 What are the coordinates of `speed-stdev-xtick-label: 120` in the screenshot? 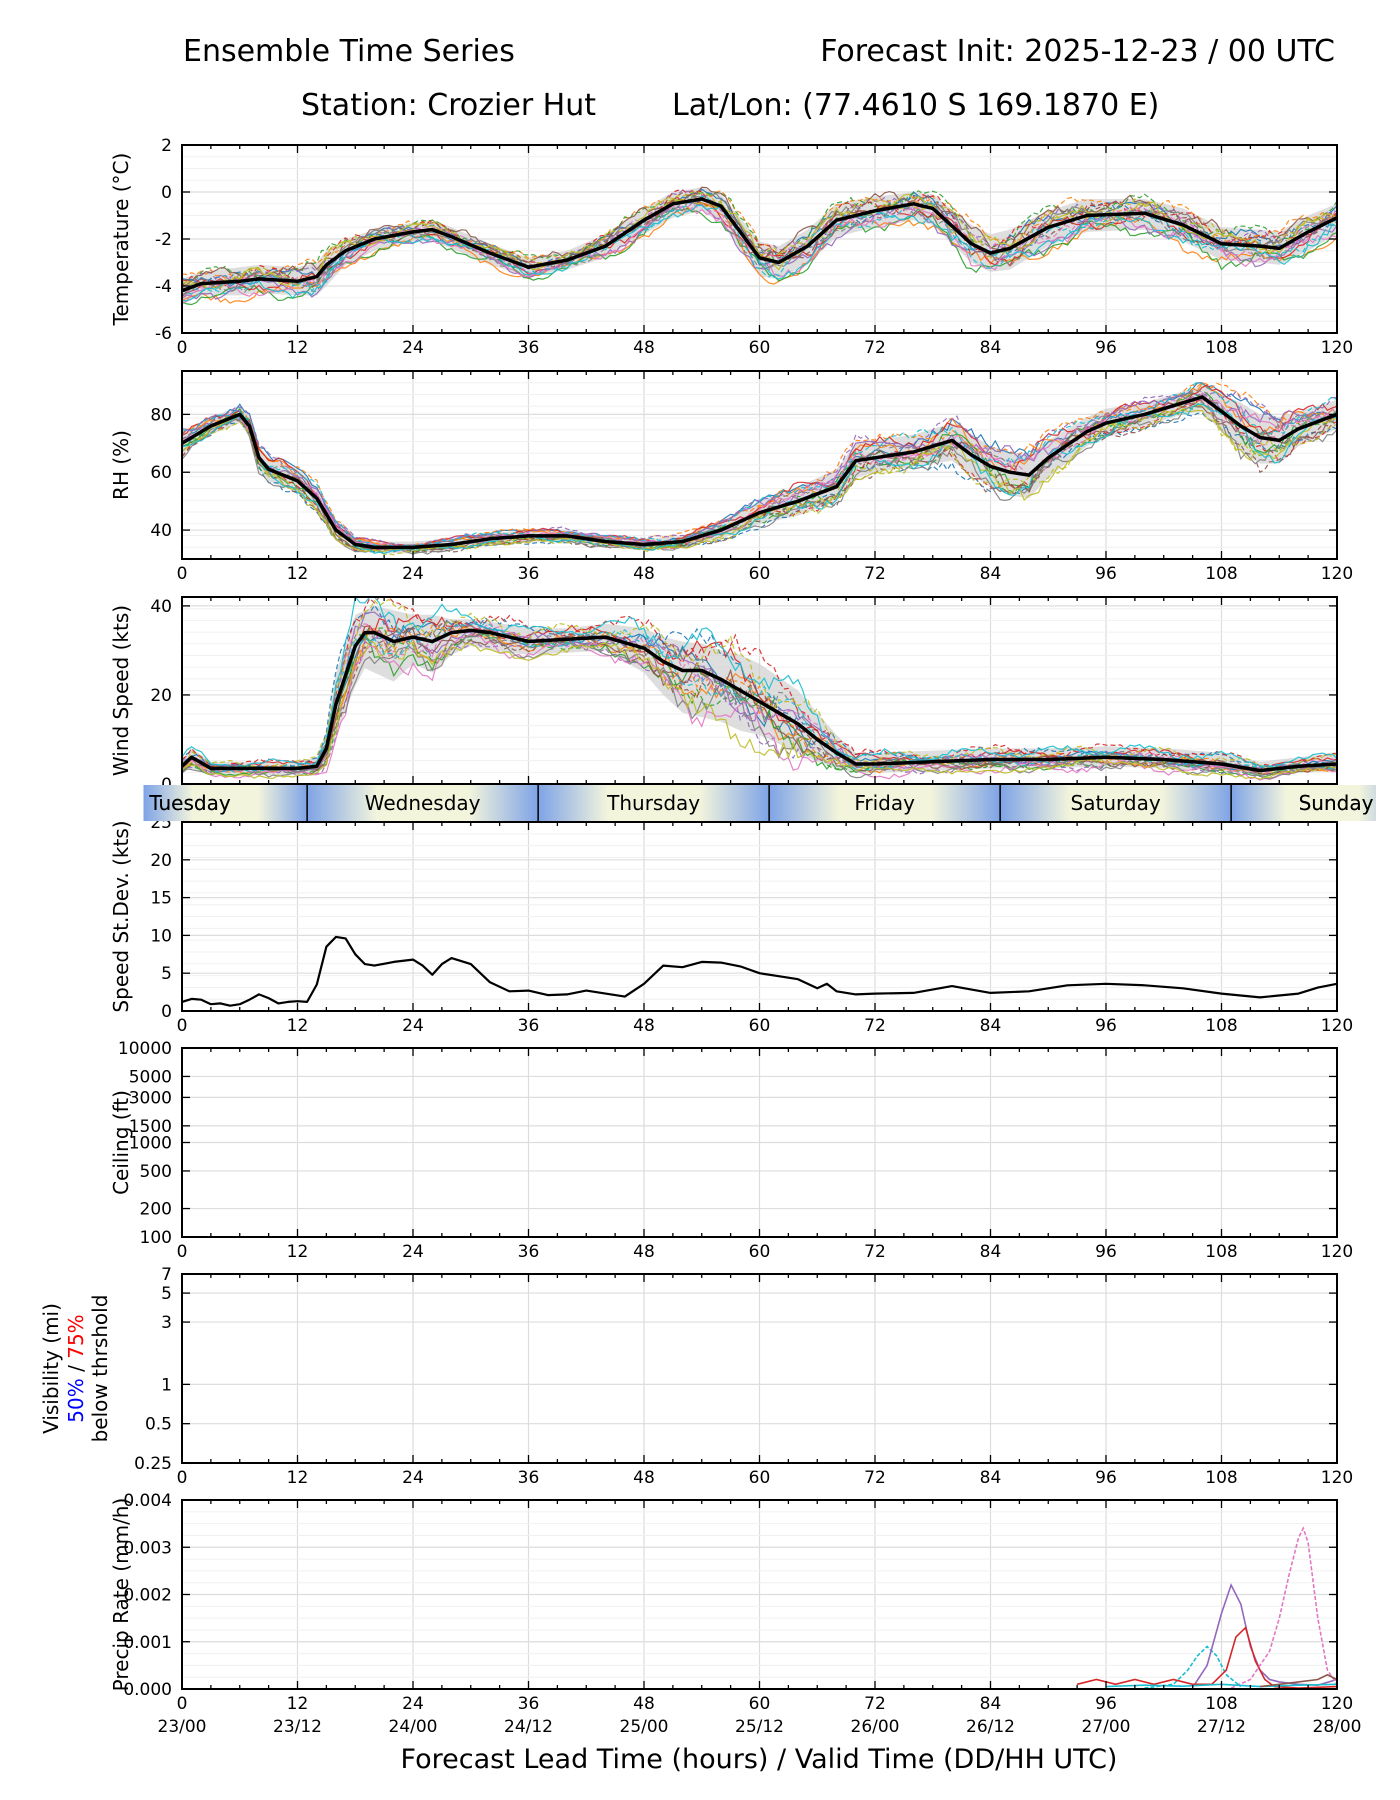 It's located at (1337, 1026).